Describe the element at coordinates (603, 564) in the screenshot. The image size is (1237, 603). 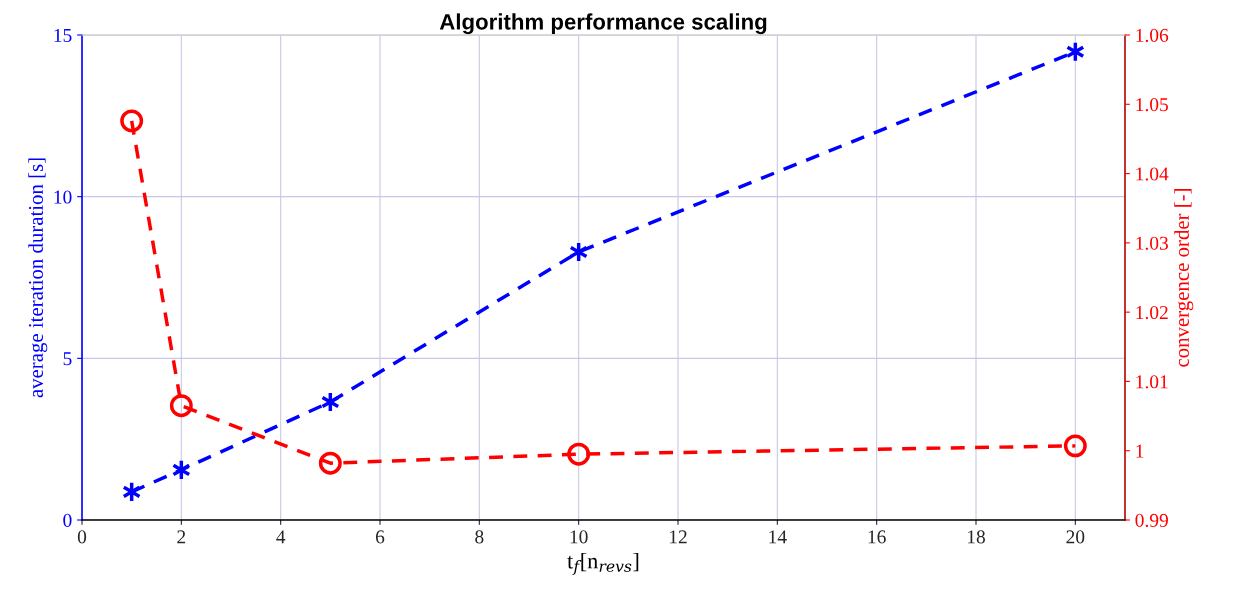
I see `x-axis-title: t$_{f}$[n$_{revs}$]` at that location.